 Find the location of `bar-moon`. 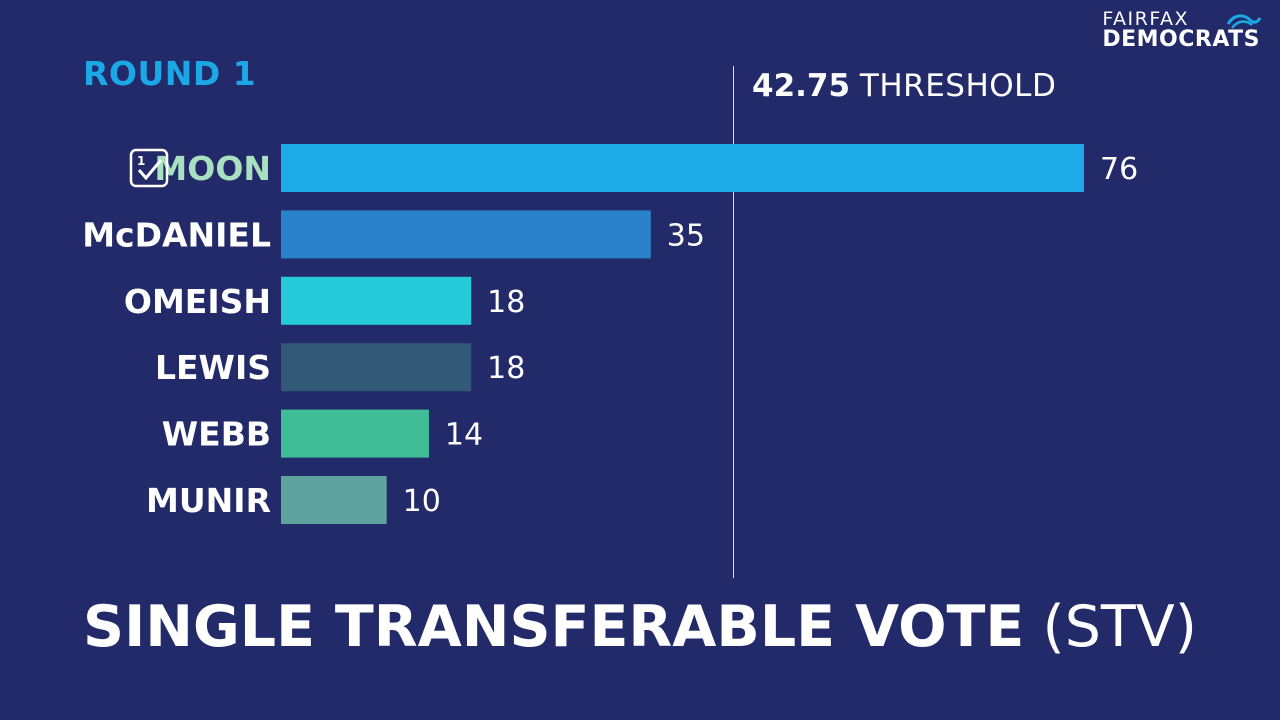

bar-moon is located at coordinates (682, 168).